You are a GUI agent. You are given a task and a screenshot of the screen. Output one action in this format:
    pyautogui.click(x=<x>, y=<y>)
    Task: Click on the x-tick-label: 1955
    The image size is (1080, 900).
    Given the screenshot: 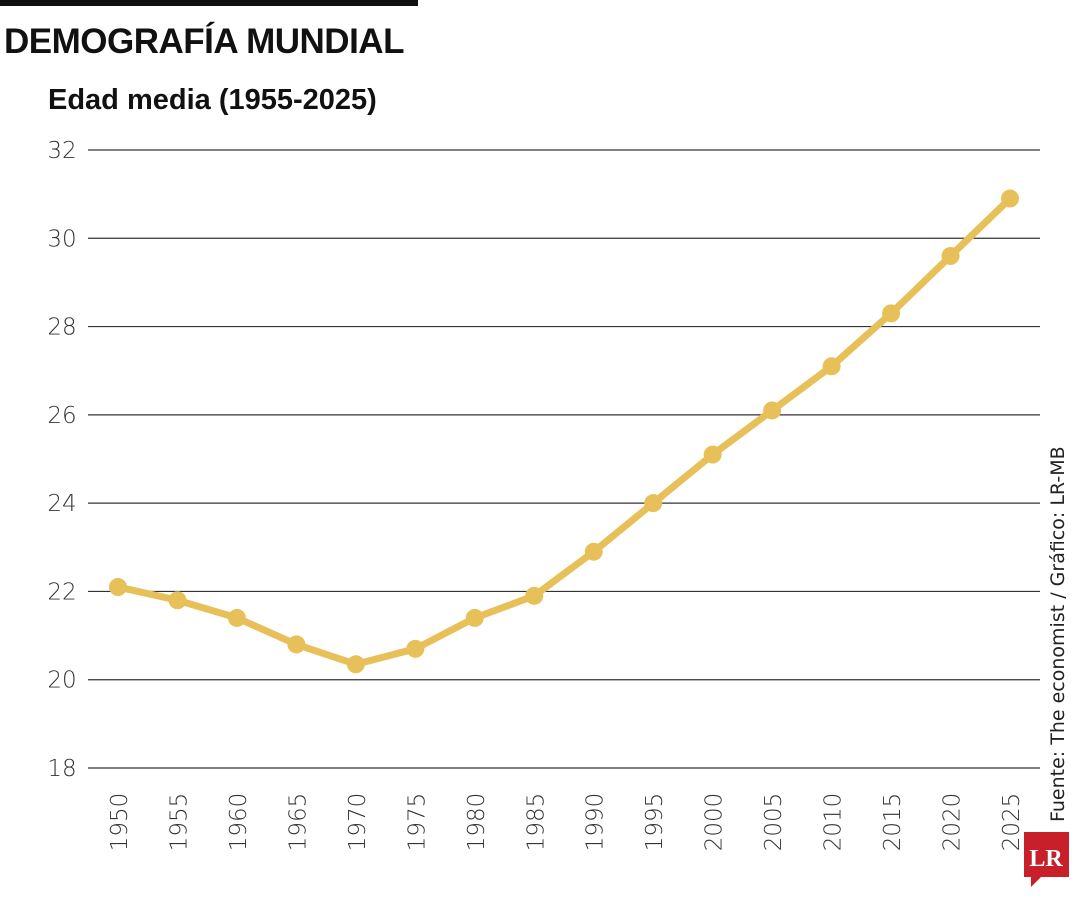 What is the action you would take?
    pyautogui.click(x=179, y=822)
    